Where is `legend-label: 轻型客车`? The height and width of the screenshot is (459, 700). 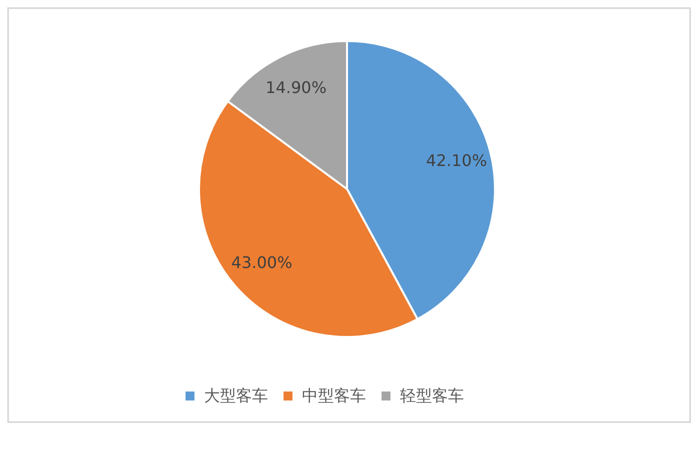 legend-label: 轻型客车 is located at coordinates (432, 395).